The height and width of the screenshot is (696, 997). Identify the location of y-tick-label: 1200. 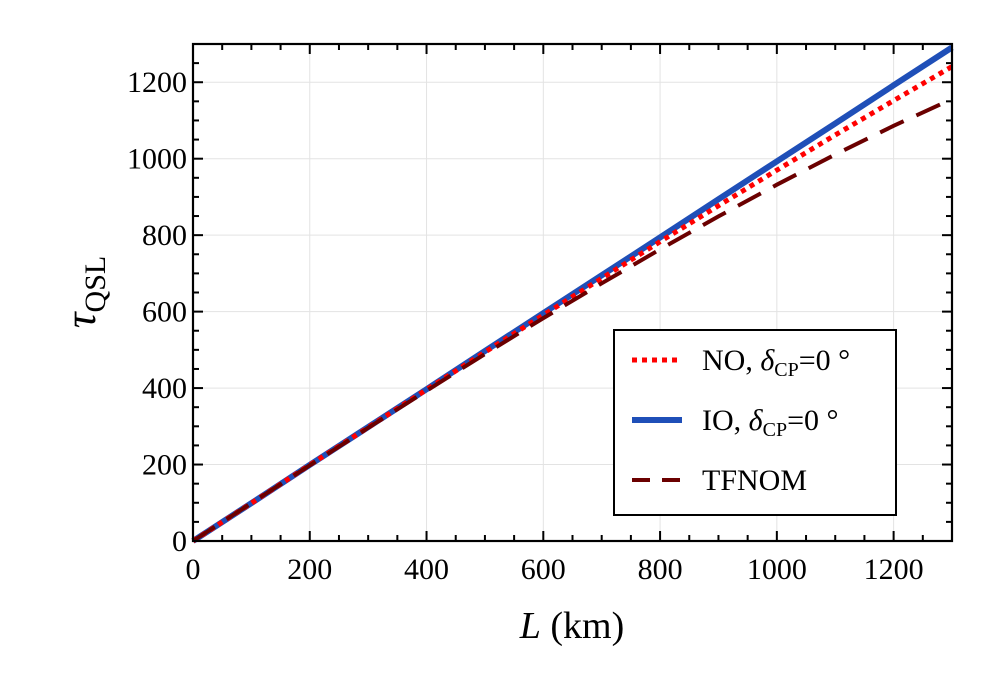
(157, 82).